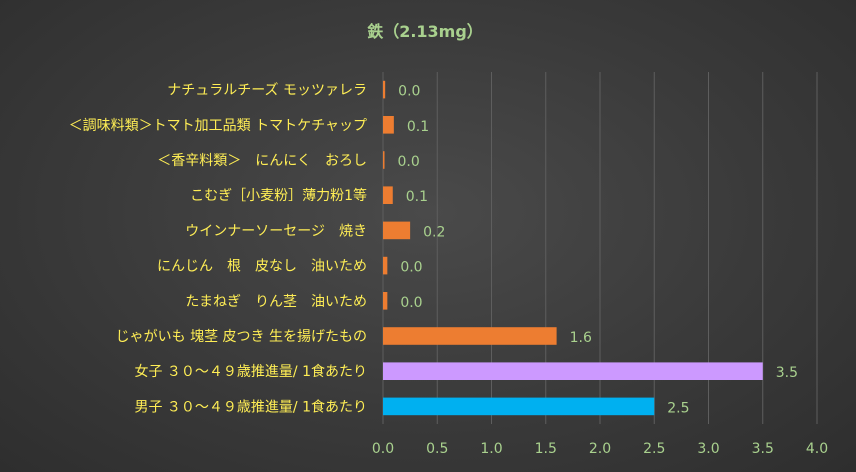 The image size is (856, 472). What do you see at coordinates (250, 371) in the screenshot?
I see `category-label: 女子 ３０～４９歳推進量/ 1食あたり` at bounding box center [250, 371].